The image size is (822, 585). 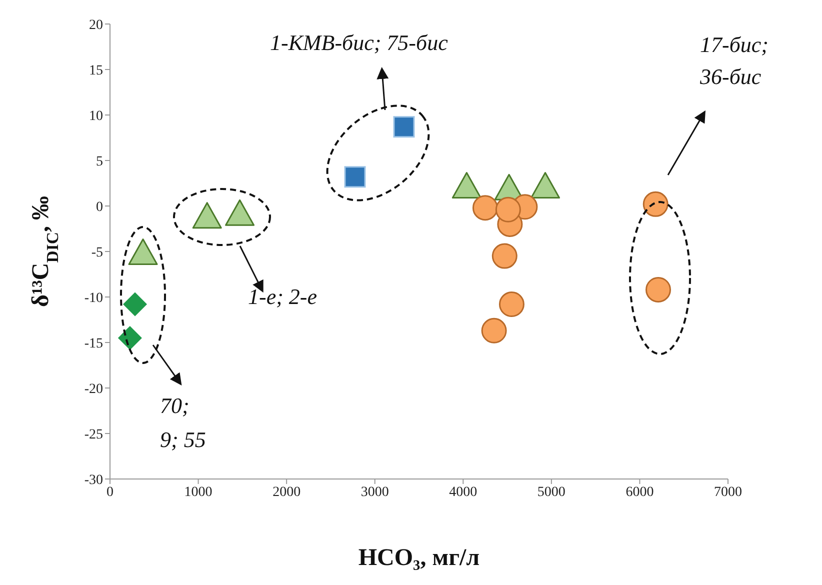 I want to click on y-tick-label: -10, so click(x=93, y=298).